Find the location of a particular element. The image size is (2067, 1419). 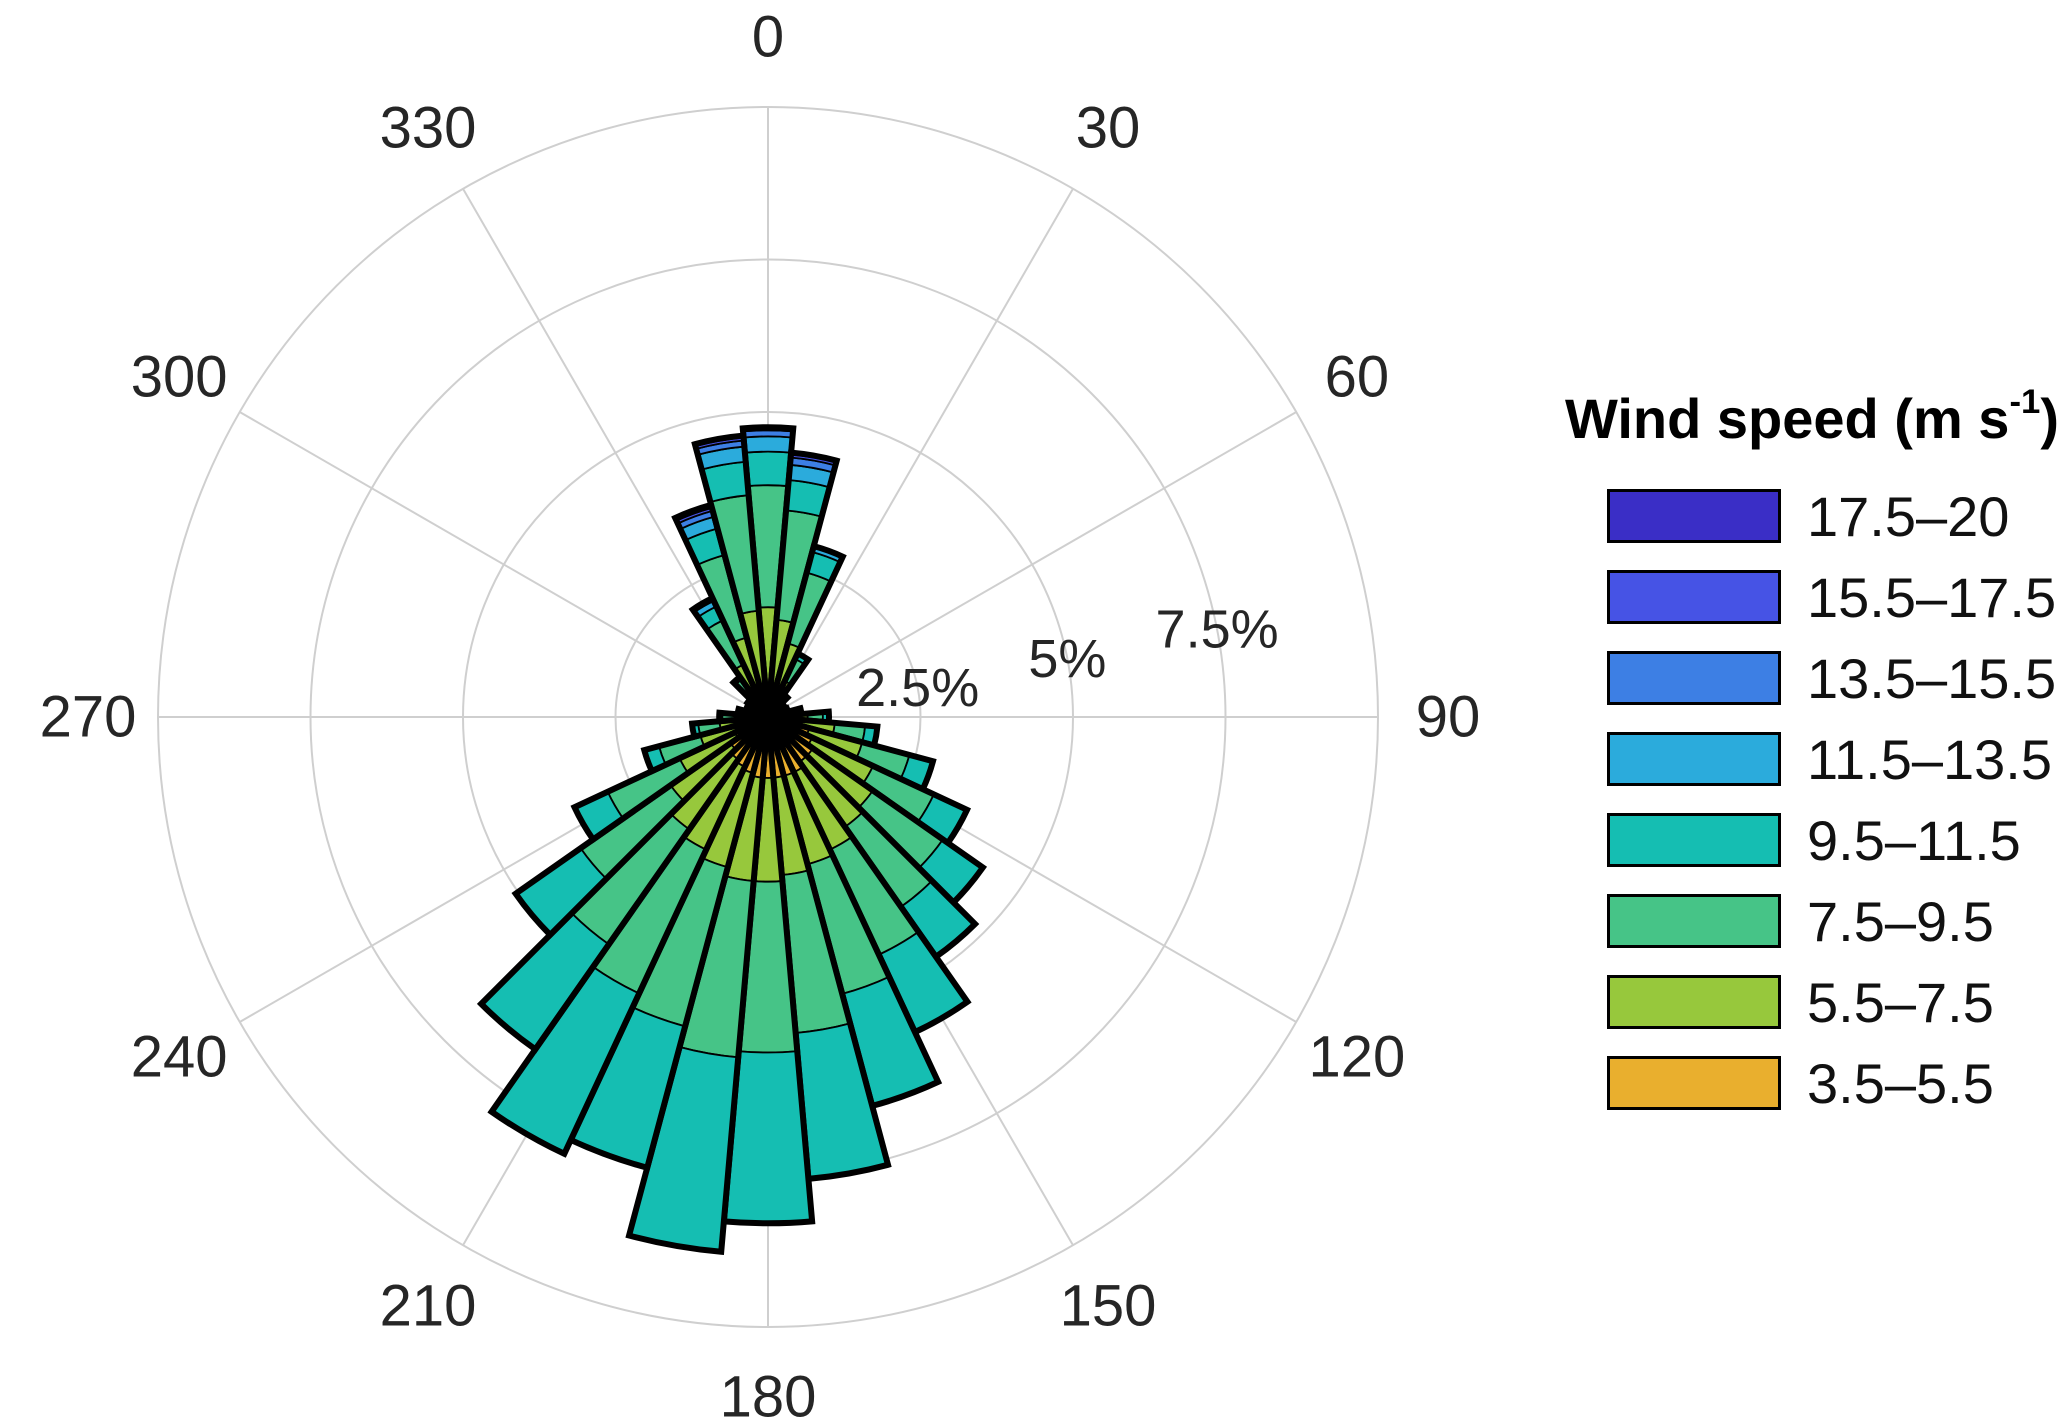

angle-tick-label: 120 is located at coordinates (1357, 1057).